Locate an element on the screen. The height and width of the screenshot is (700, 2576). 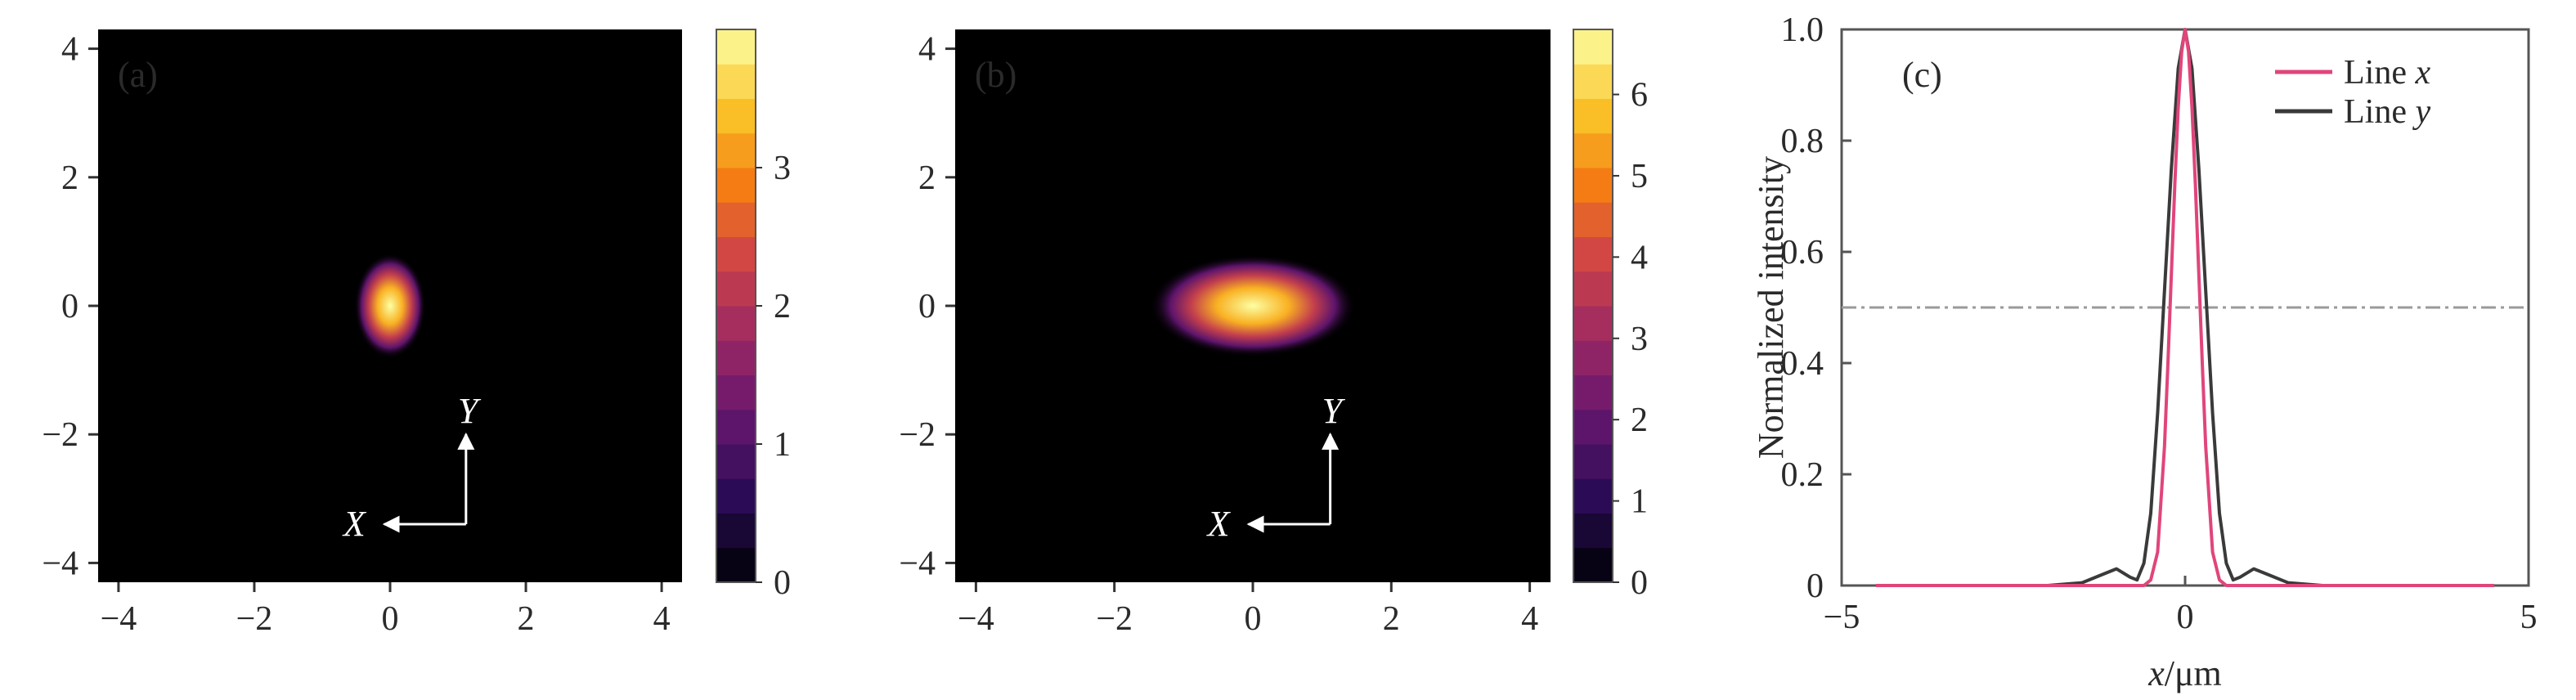
colorbar-tick-label-b-1: 1 is located at coordinates (1639, 502).